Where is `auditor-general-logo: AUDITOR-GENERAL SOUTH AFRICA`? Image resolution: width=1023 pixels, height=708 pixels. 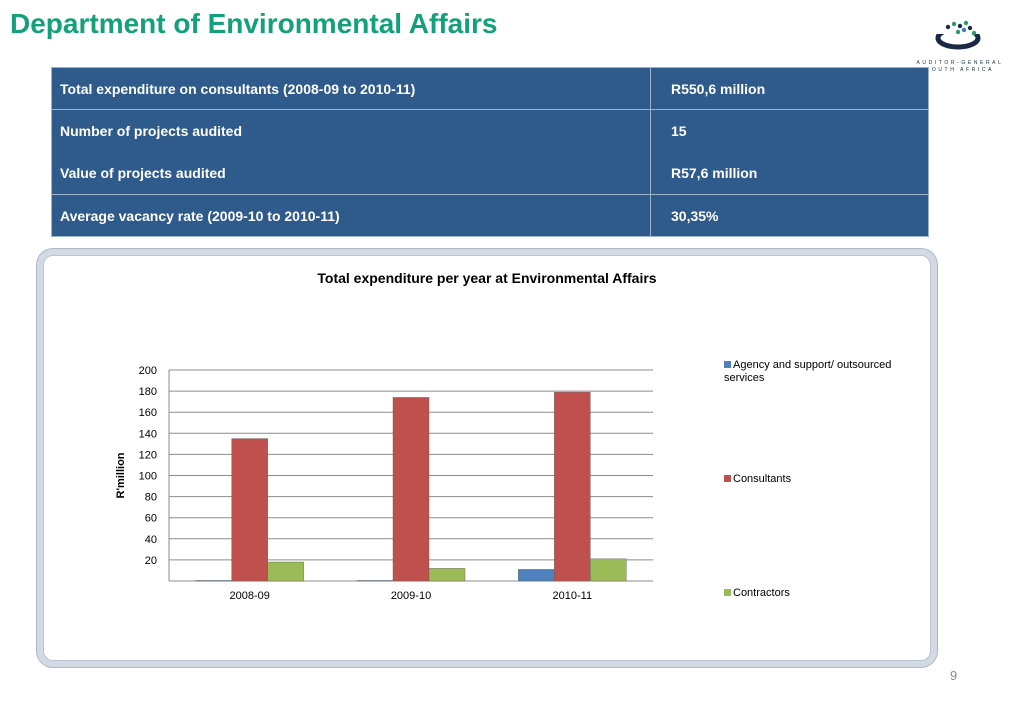
auditor-general-logo: AUDITOR-GENERAL SOUTH AFRICA is located at coordinates (960, 45).